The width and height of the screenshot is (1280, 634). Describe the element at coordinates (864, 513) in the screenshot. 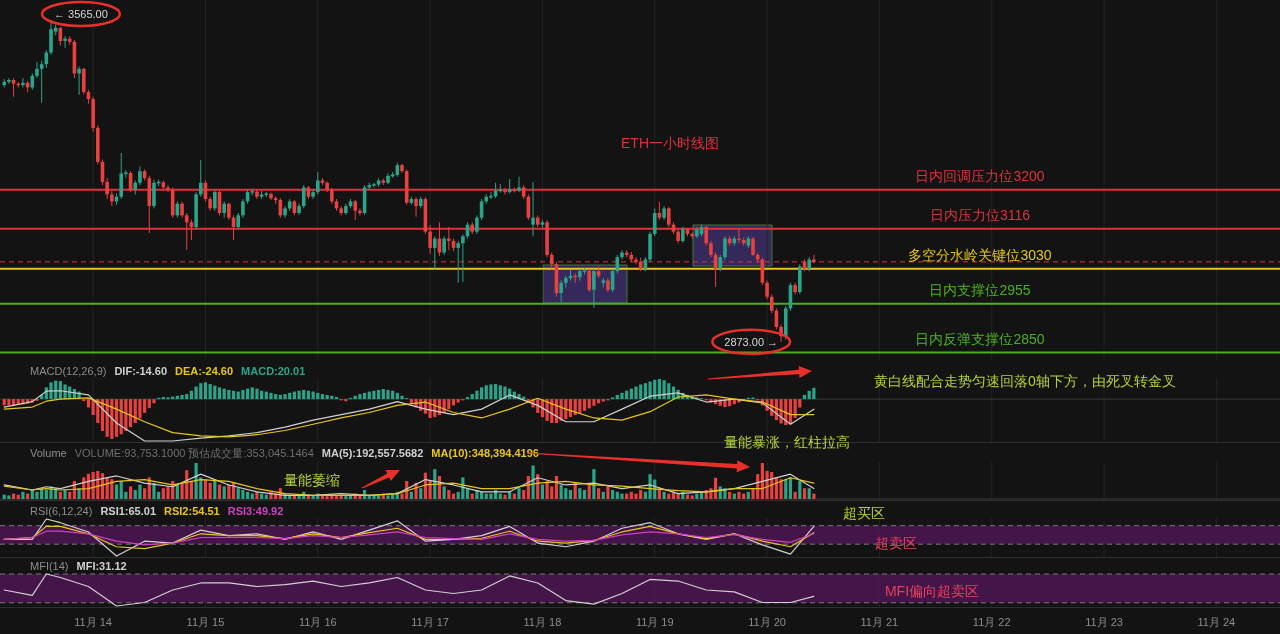

I see `annotation: 超买区` at that location.